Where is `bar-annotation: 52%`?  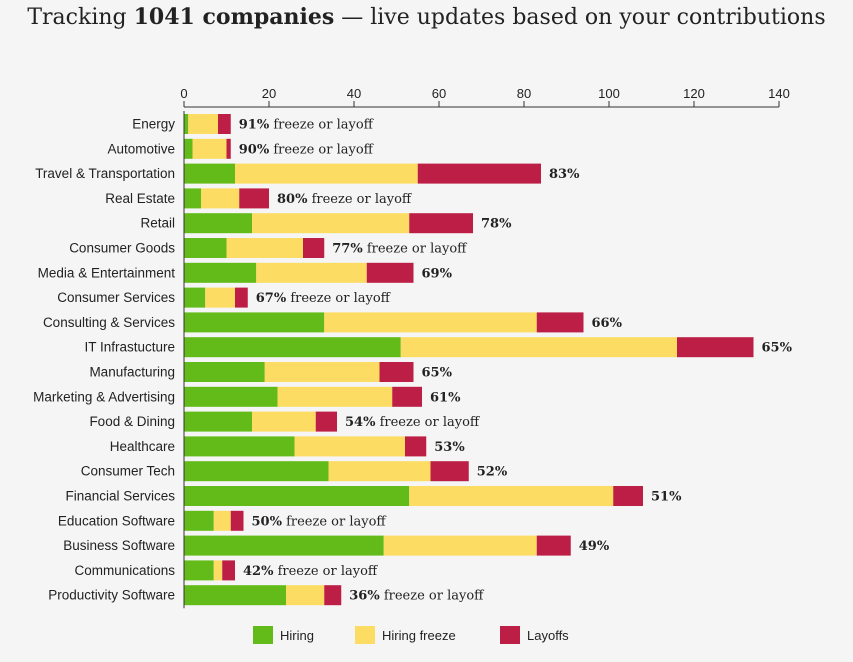 bar-annotation: 52% is located at coordinates (492, 472).